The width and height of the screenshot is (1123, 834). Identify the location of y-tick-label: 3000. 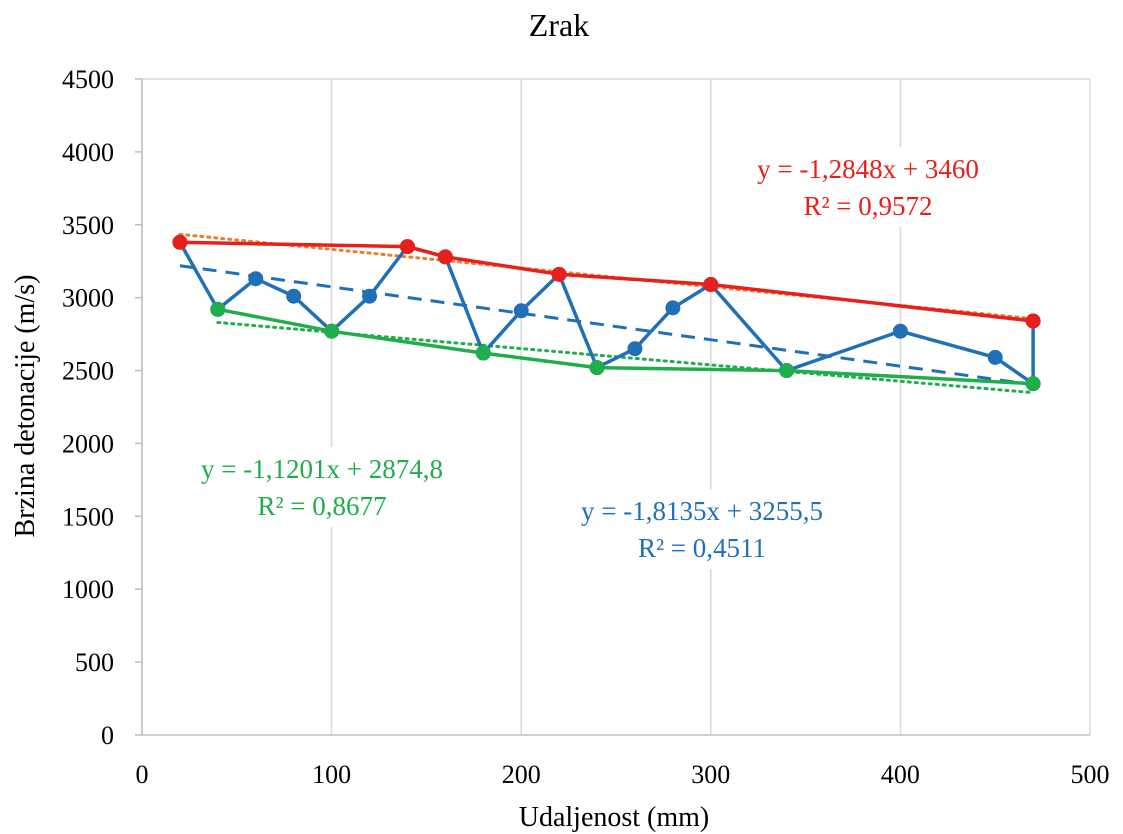
(88, 298).